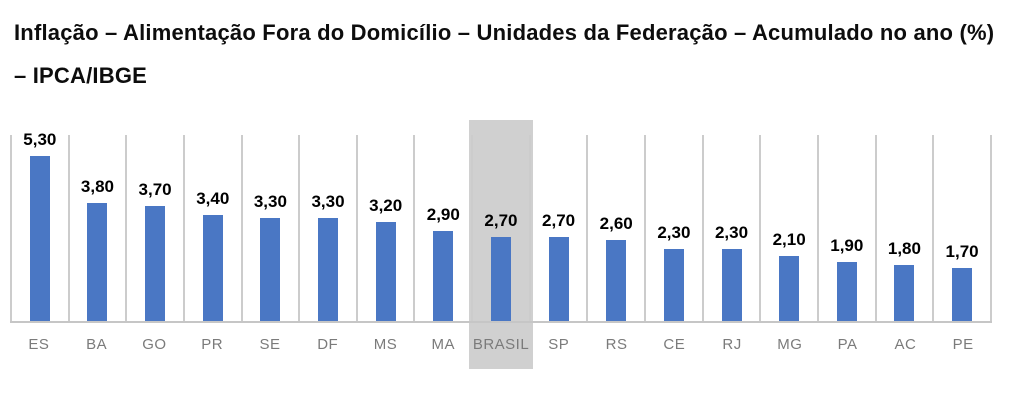 The width and height of the screenshot is (1024, 412). What do you see at coordinates (962, 227) in the screenshot?
I see `chart-column-PE: 1,70` at bounding box center [962, 227].